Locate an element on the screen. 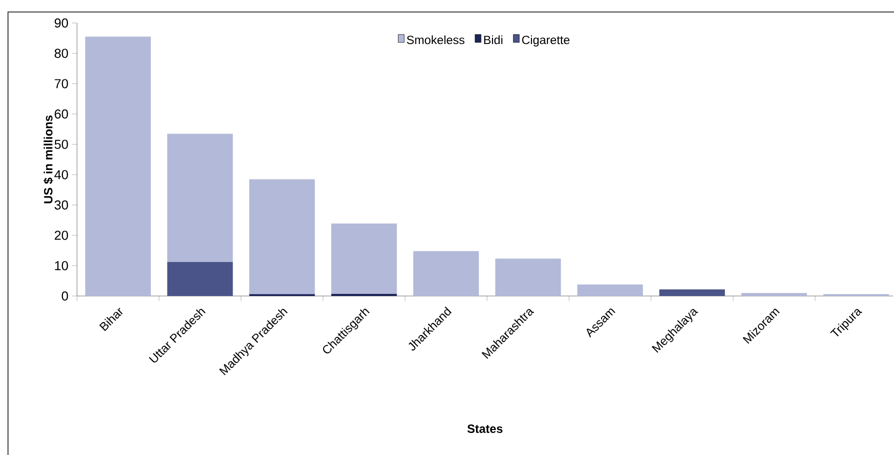 The height and width of the screenshot is (455, 894). y-tick-label: 90 is located at coordinates (61, 23).